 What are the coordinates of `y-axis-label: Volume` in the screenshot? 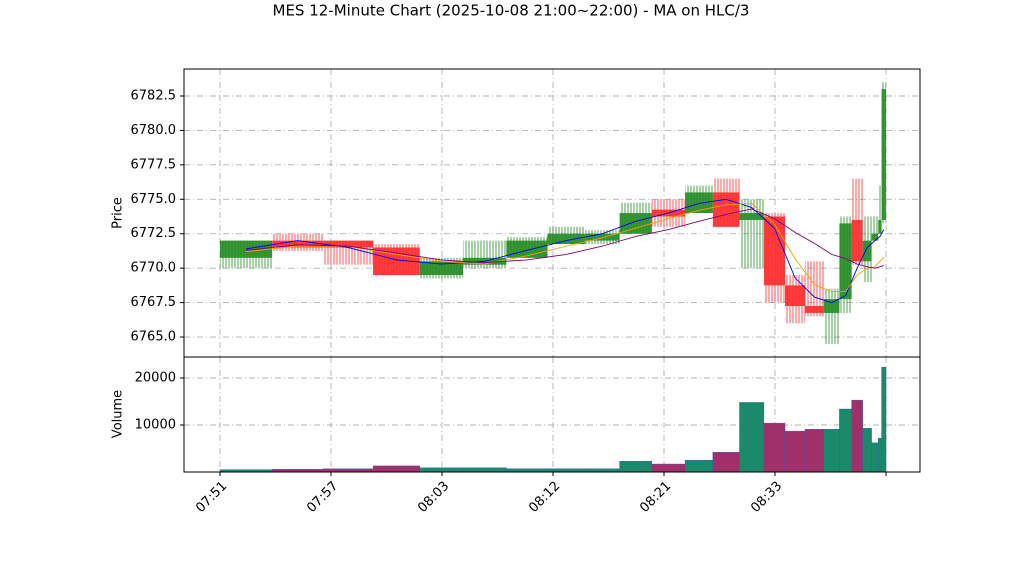 It's located at (118, 414).